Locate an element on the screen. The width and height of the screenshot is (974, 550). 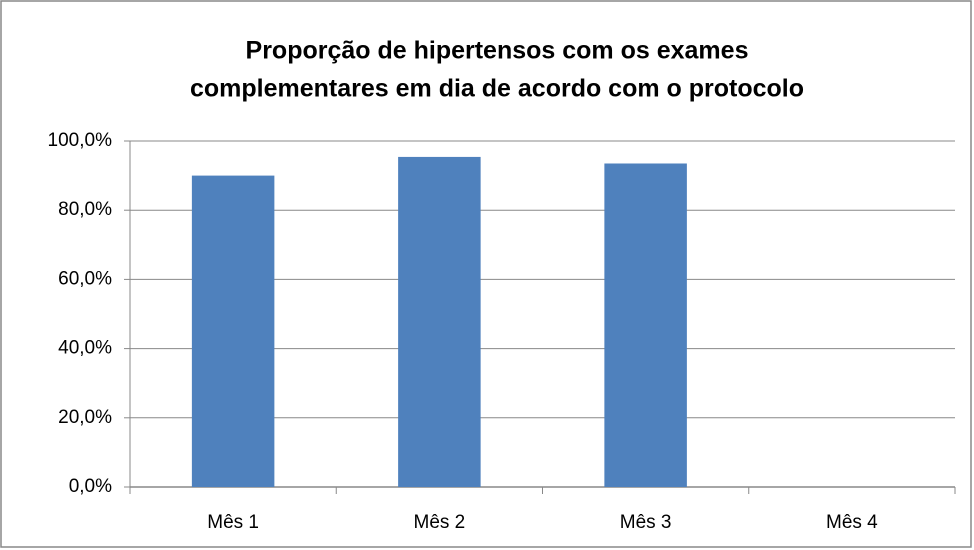
y-tick-label: 0,0% is located at coordinates (90, 486).